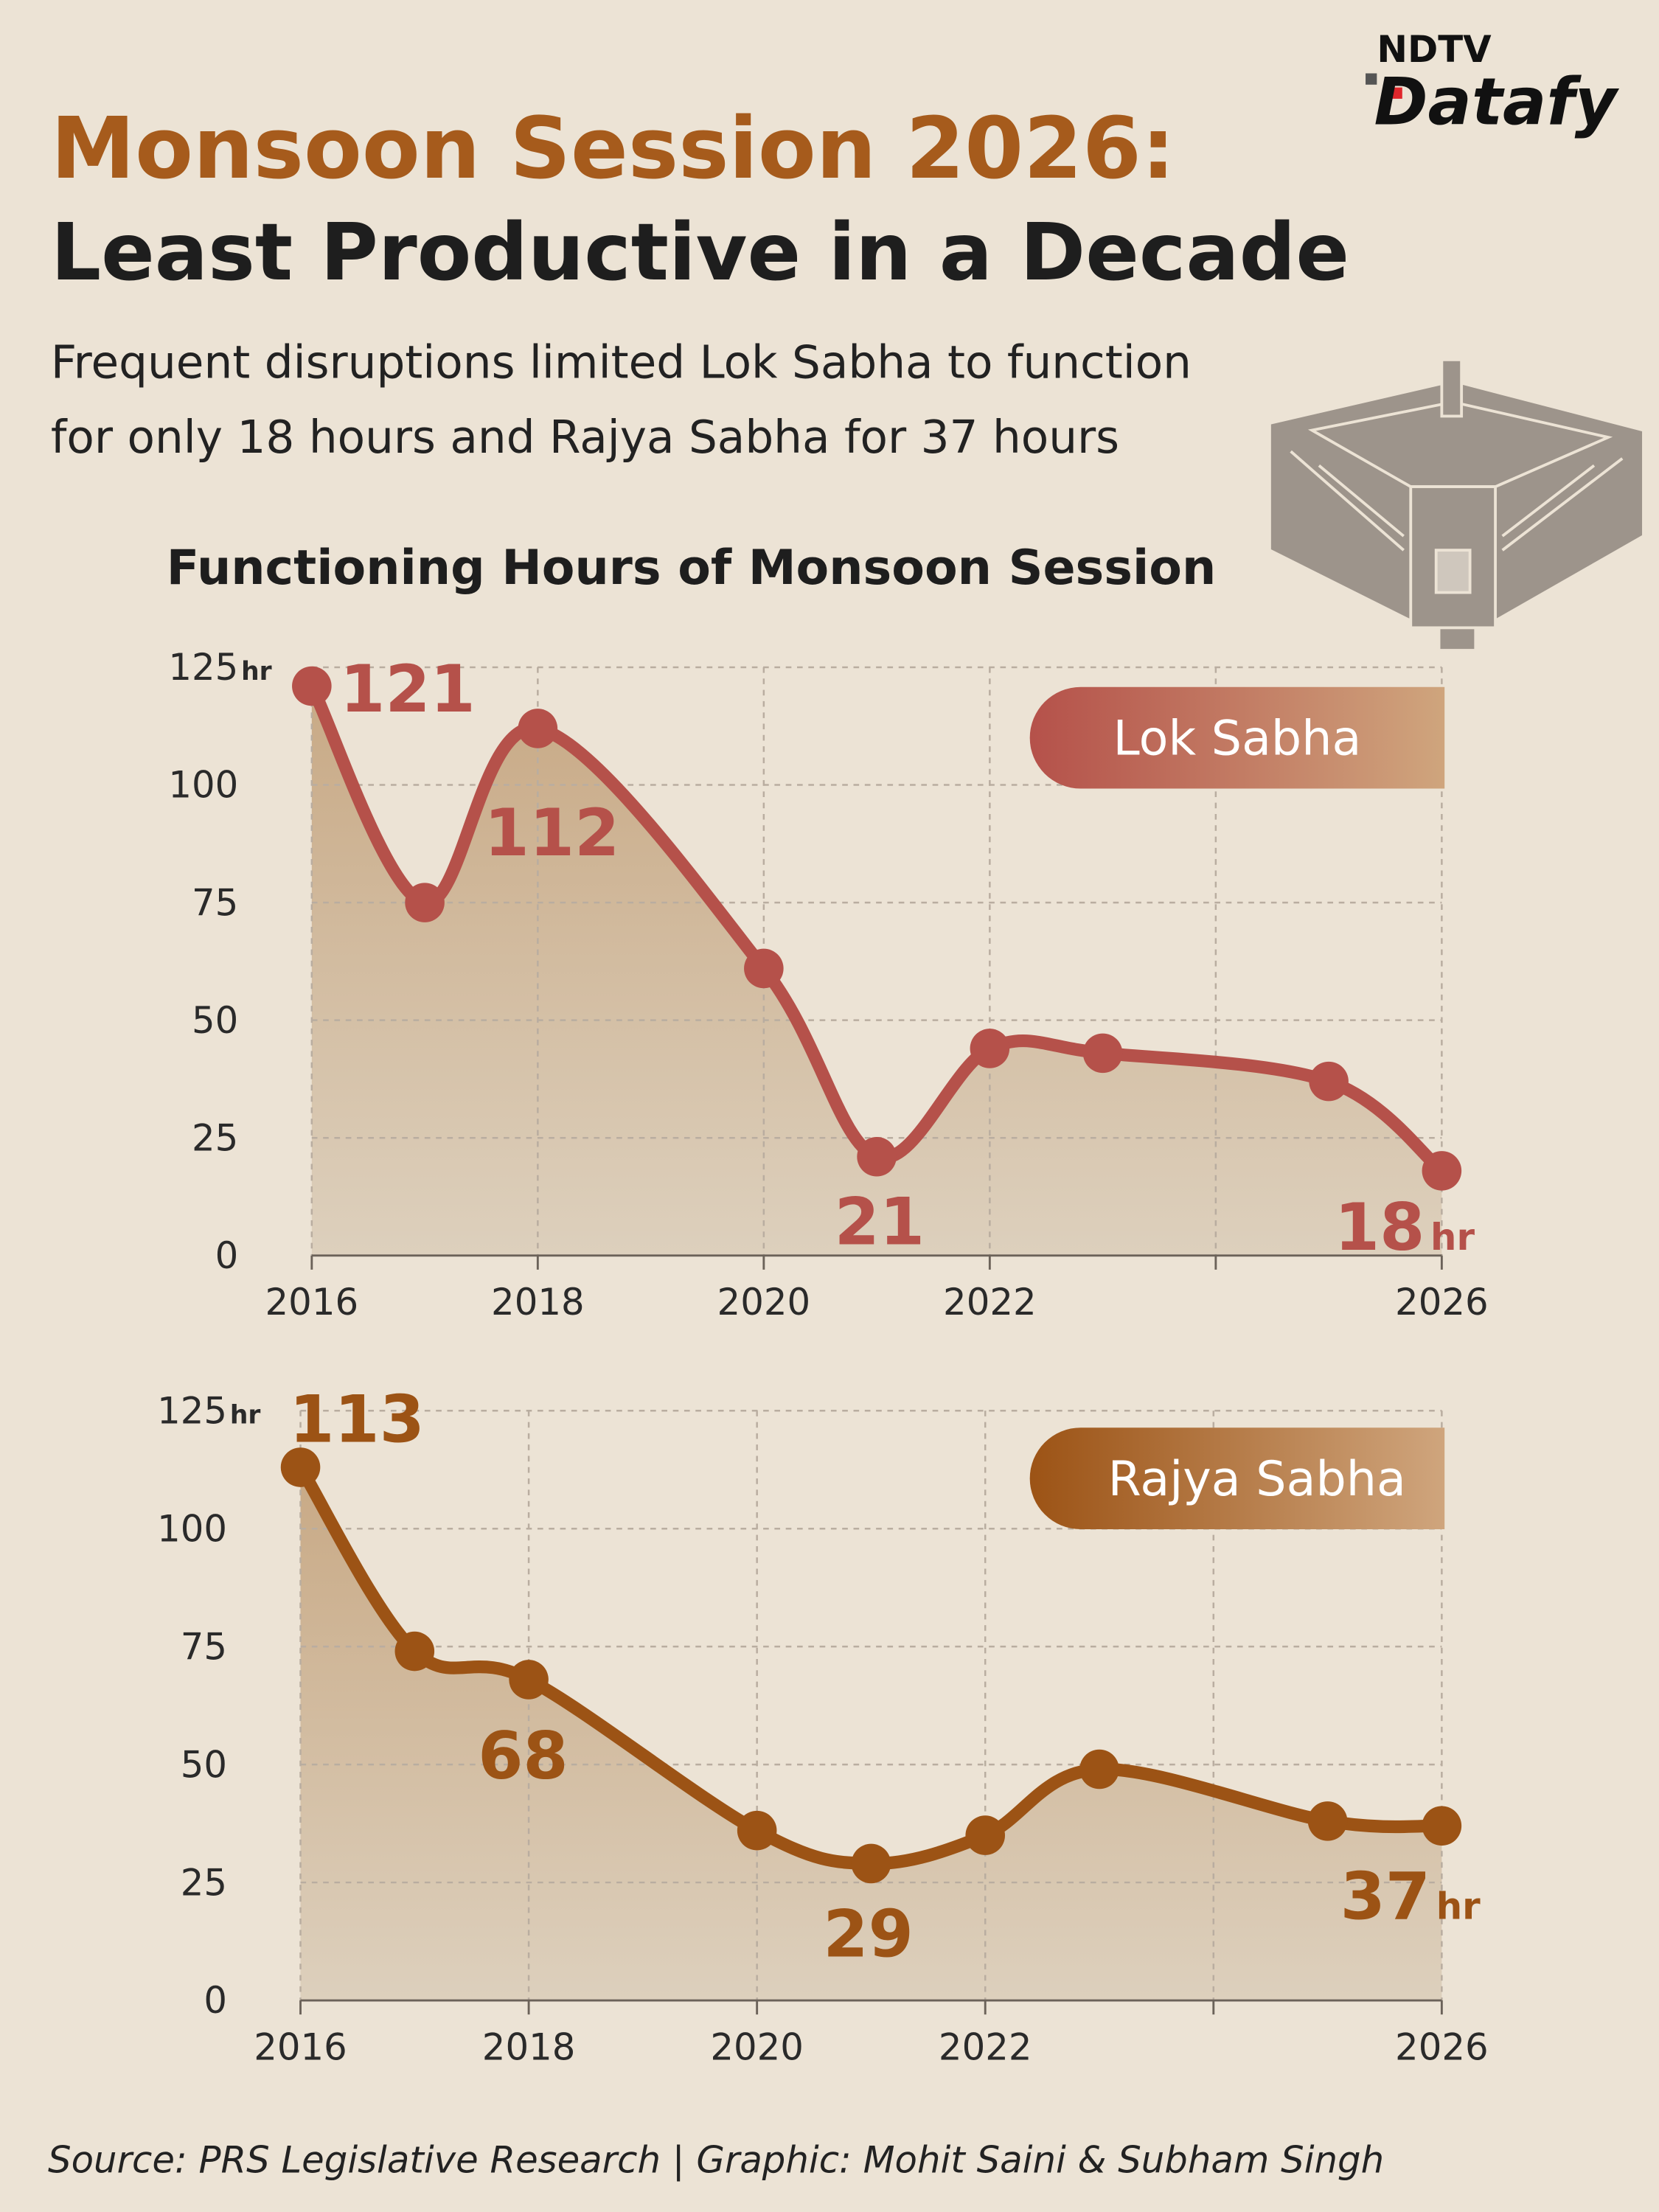  I want to click on data-label: 37, so click(1385, 1897).